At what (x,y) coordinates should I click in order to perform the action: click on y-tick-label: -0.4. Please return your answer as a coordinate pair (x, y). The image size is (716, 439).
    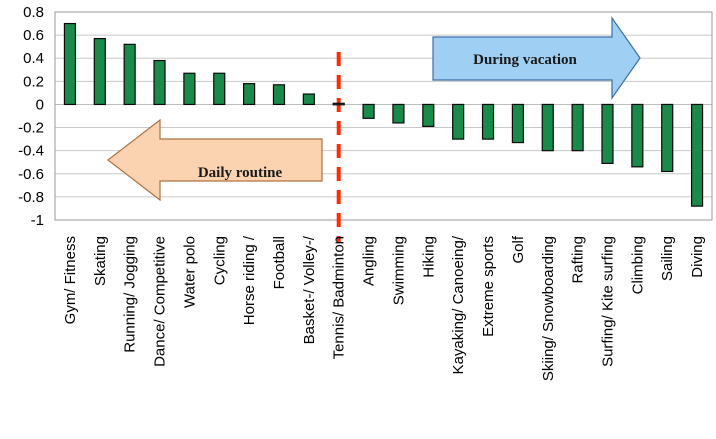
    Looking at the image, I should click on (31, 151).